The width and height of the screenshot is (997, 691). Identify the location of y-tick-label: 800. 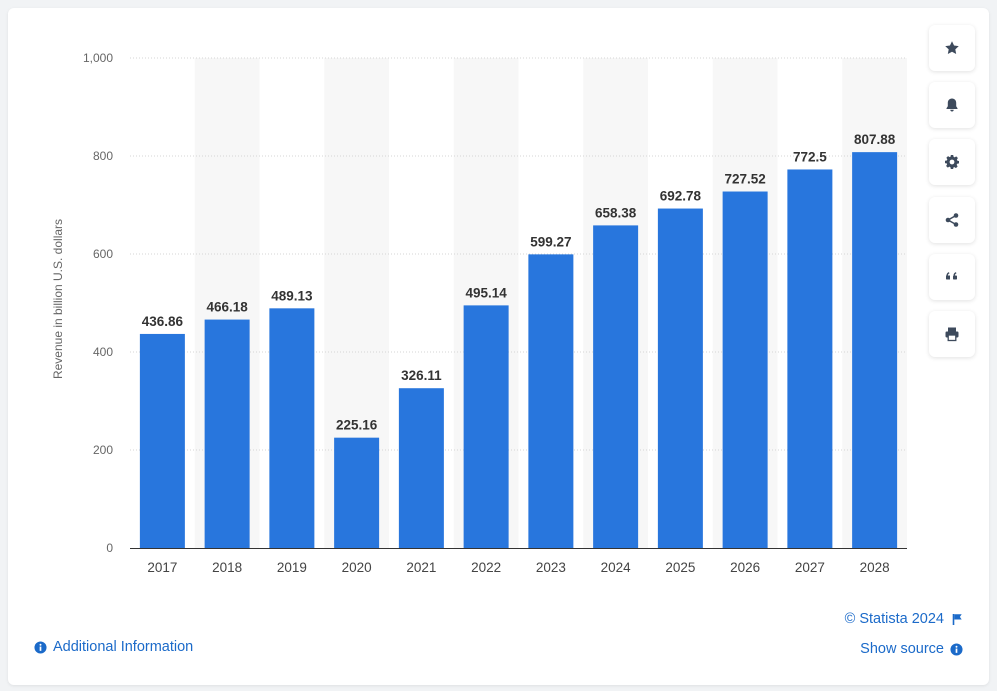
(103, 156).